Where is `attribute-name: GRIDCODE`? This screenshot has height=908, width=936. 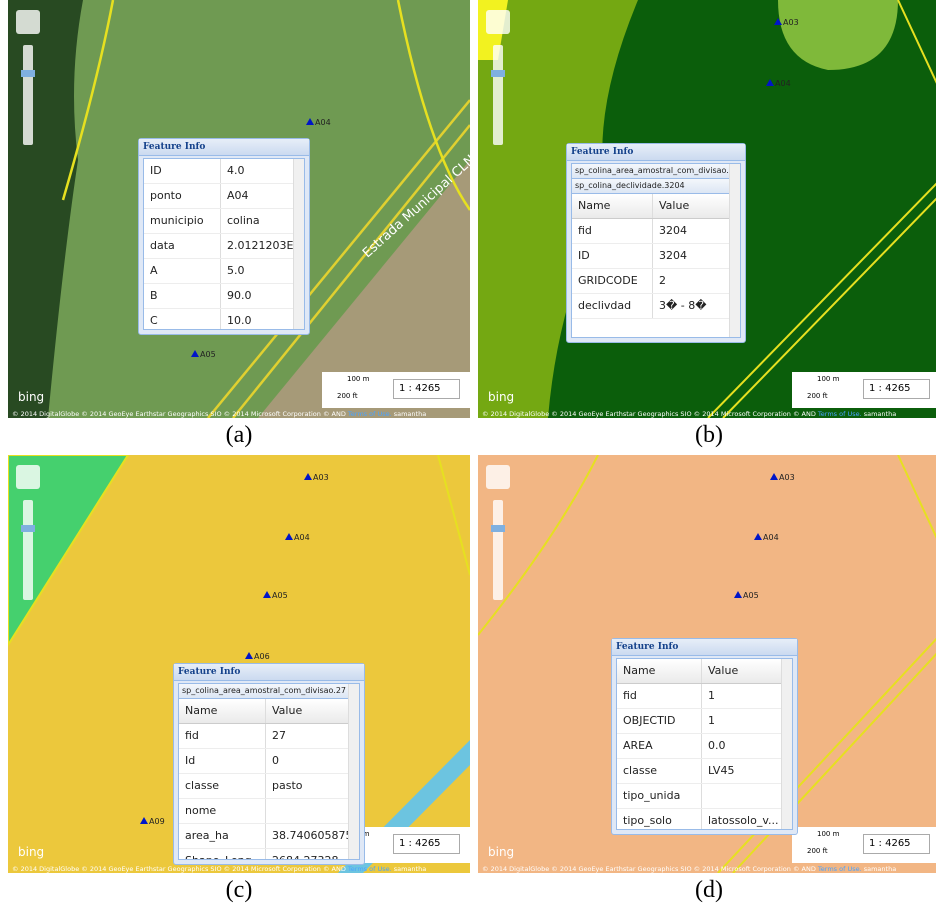
attribute-name: GRIDCODE is located at coordinates (612, 281).